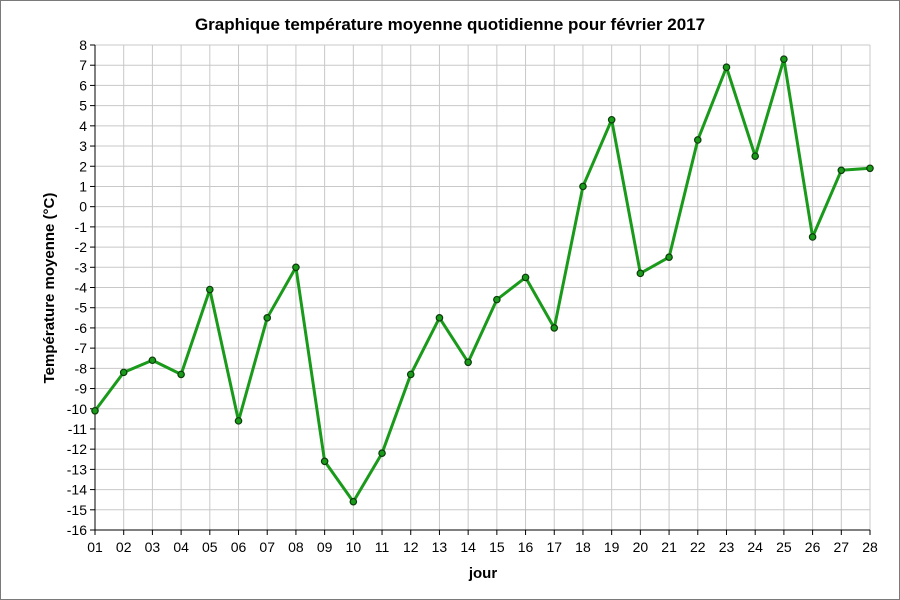 The height and width of the screenshot is (600, 900). What do you see at coordinates (813, 547) in the screenshot?
I see `x-tick-label: 26` at bounding box center [813, 547].